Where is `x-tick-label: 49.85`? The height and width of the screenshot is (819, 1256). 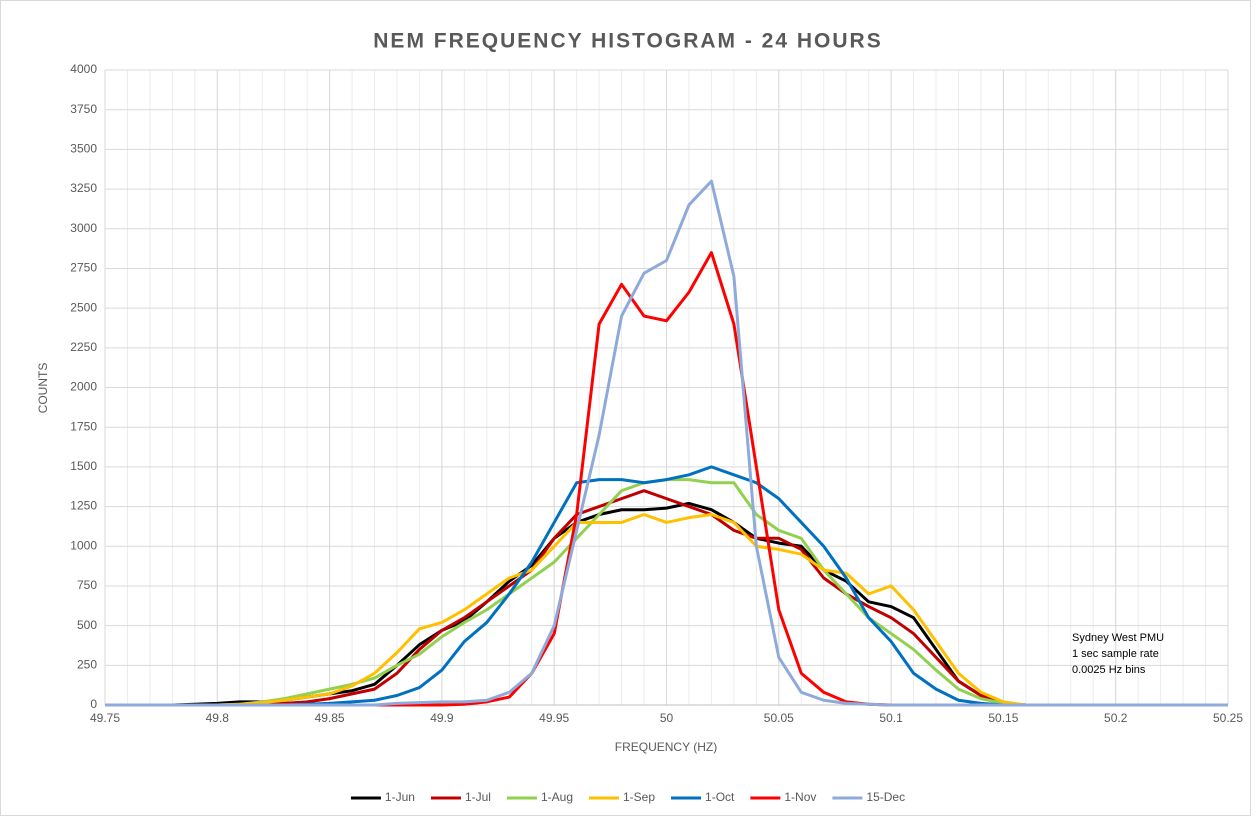
x-tick-label: 49.85 is located at coordinates (330, 718).